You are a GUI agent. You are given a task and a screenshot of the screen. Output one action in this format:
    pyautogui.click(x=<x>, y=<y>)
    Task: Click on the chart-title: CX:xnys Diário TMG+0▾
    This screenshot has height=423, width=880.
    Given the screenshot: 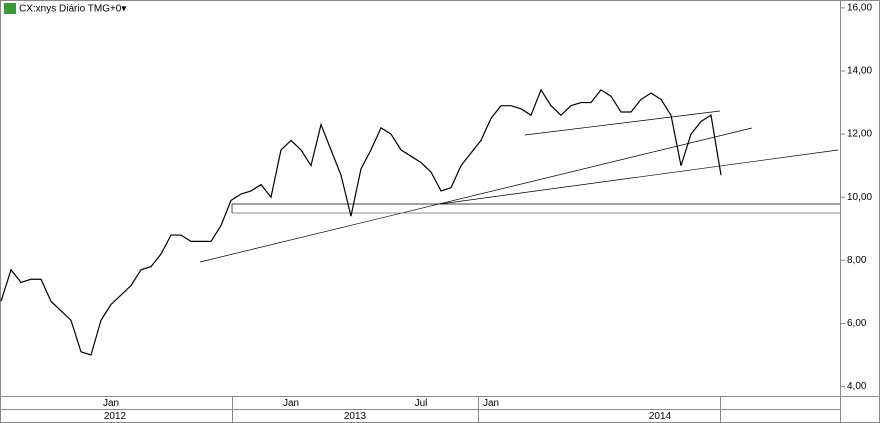 What is the action you would take?
    pyautogui.click(x=72, y=9)
    